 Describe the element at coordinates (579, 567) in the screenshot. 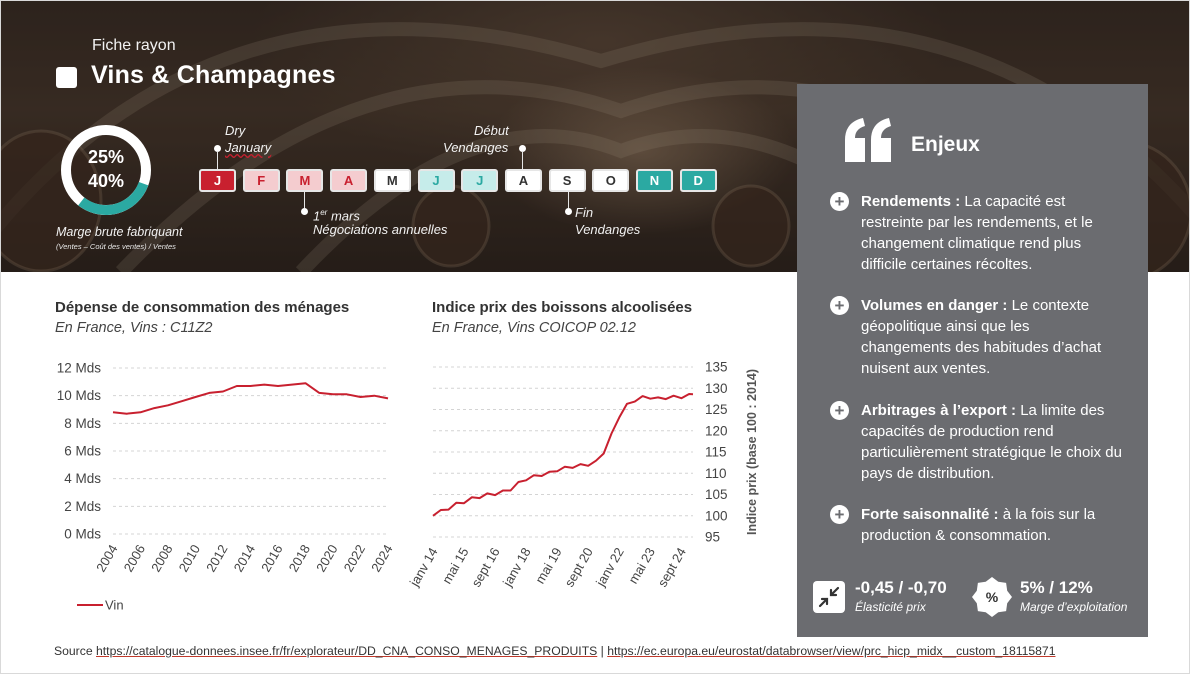

I see `x-tick-label: sept 20` at that location.